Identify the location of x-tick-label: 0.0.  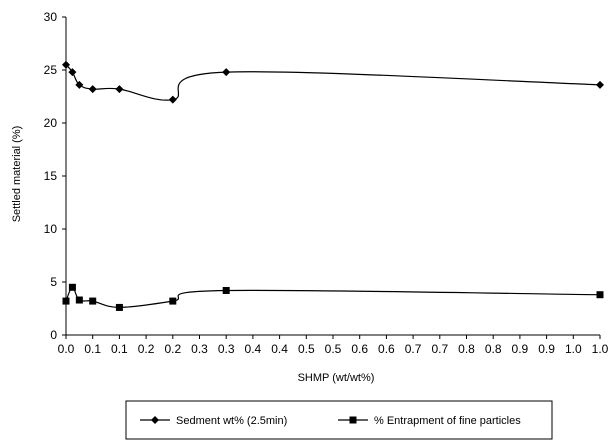
(66, 349).